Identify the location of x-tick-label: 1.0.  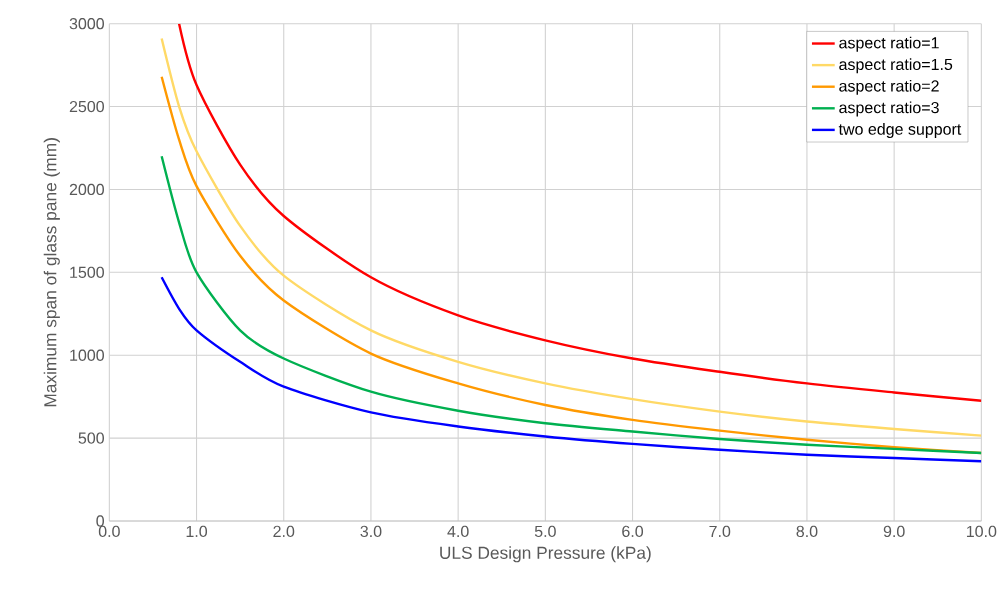
(197, 531).